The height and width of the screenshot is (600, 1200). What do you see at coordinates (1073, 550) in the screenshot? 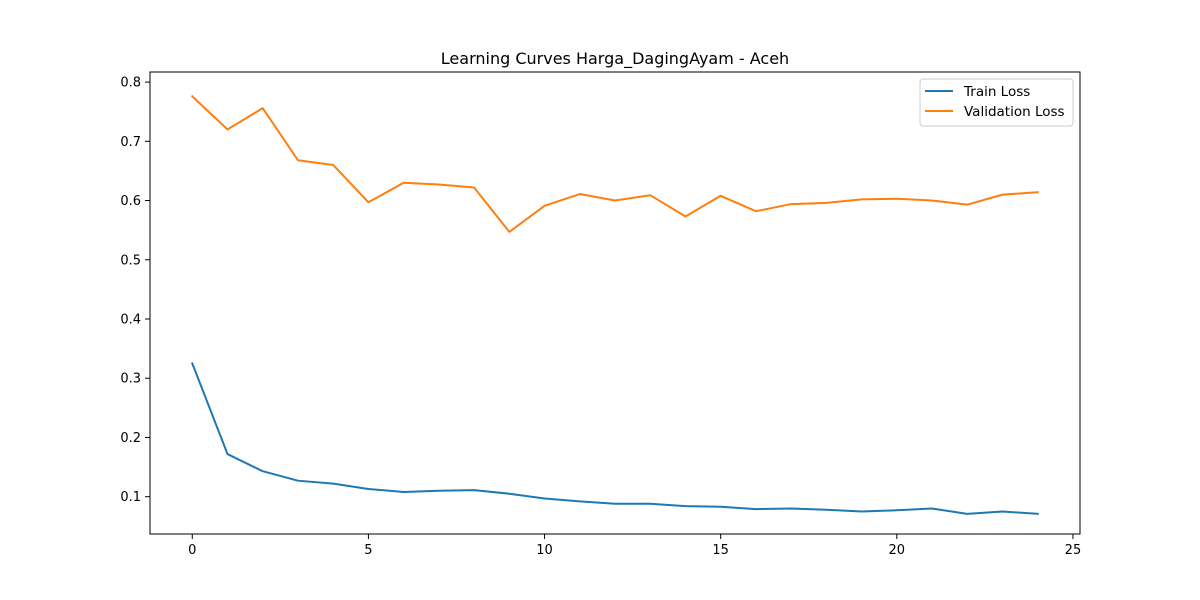
I see `x-tick-label-25: 25` at bounding box center [1073, 550].